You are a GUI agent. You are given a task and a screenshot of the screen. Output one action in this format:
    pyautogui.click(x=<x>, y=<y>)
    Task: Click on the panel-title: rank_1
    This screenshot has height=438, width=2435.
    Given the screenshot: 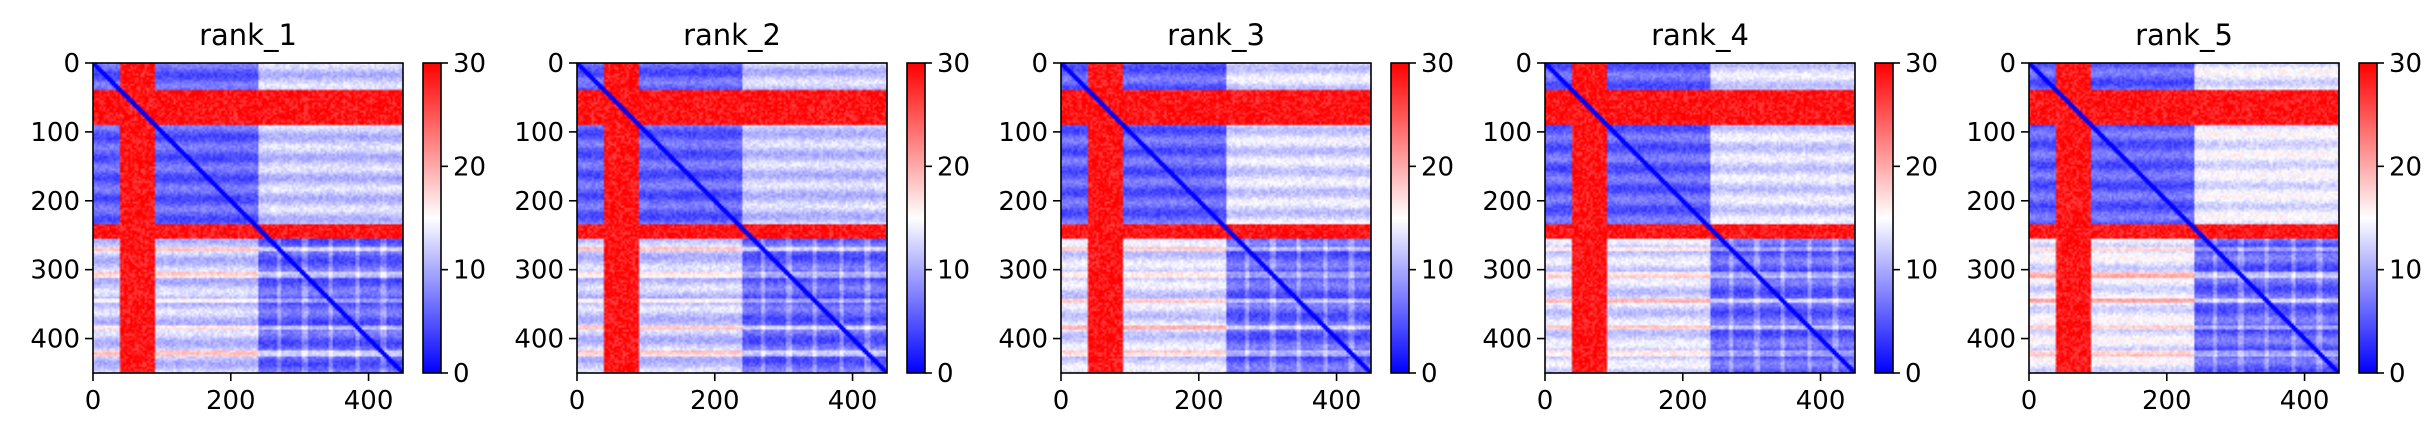 What is the action you would take?
    pyautogui.click(x=248, y=35)
    